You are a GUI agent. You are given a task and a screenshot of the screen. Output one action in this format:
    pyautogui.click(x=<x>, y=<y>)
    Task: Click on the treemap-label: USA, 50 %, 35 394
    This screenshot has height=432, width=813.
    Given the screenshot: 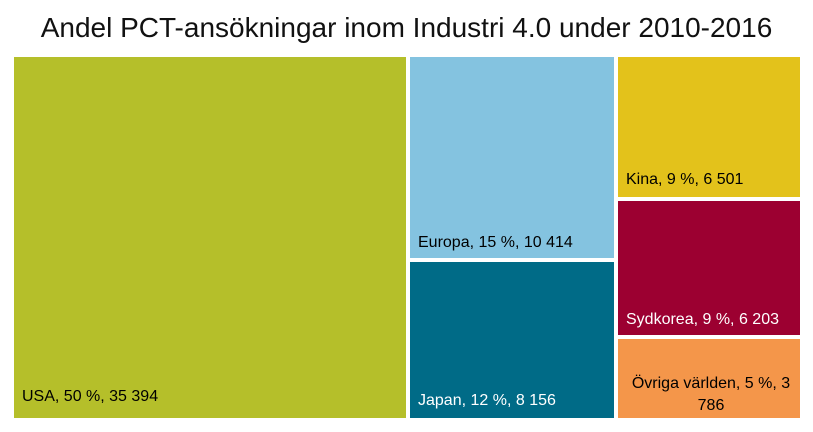 What is the action you would take?
    pyautogui.click(x=90, y=396)
    